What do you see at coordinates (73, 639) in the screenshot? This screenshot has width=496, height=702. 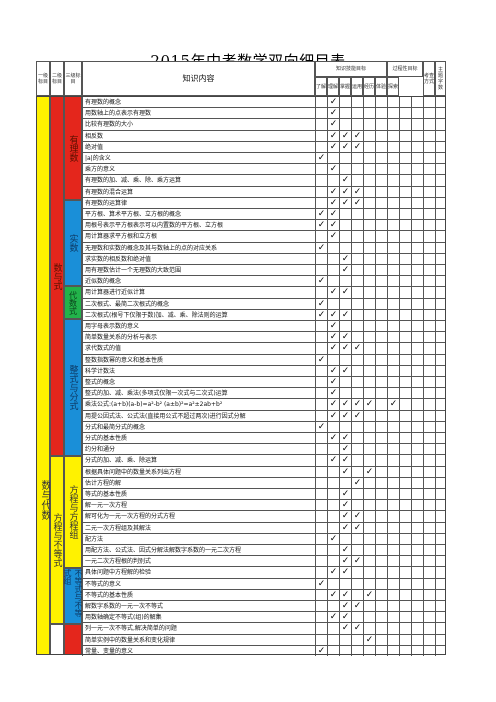 I see `level3-function` at bounding box center [73, 639].